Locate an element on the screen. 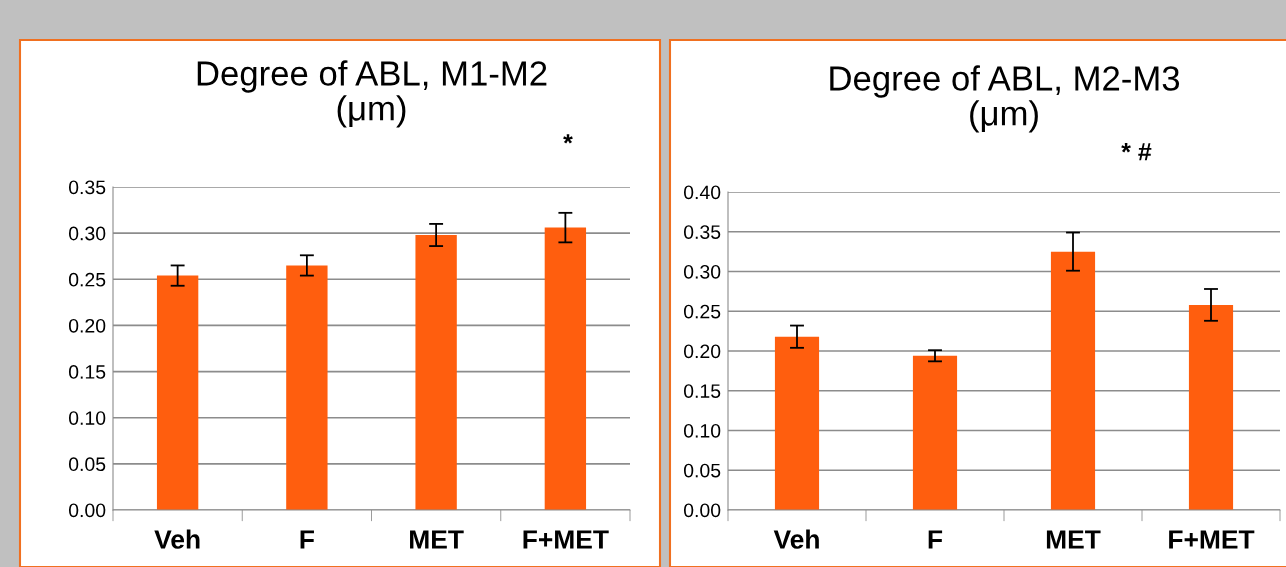 Image resolution: width=1286 pixels, height=567 pixels. chart-title: Degree of ABL, M1-M2 (μm) is located at coordinates (372, 94).